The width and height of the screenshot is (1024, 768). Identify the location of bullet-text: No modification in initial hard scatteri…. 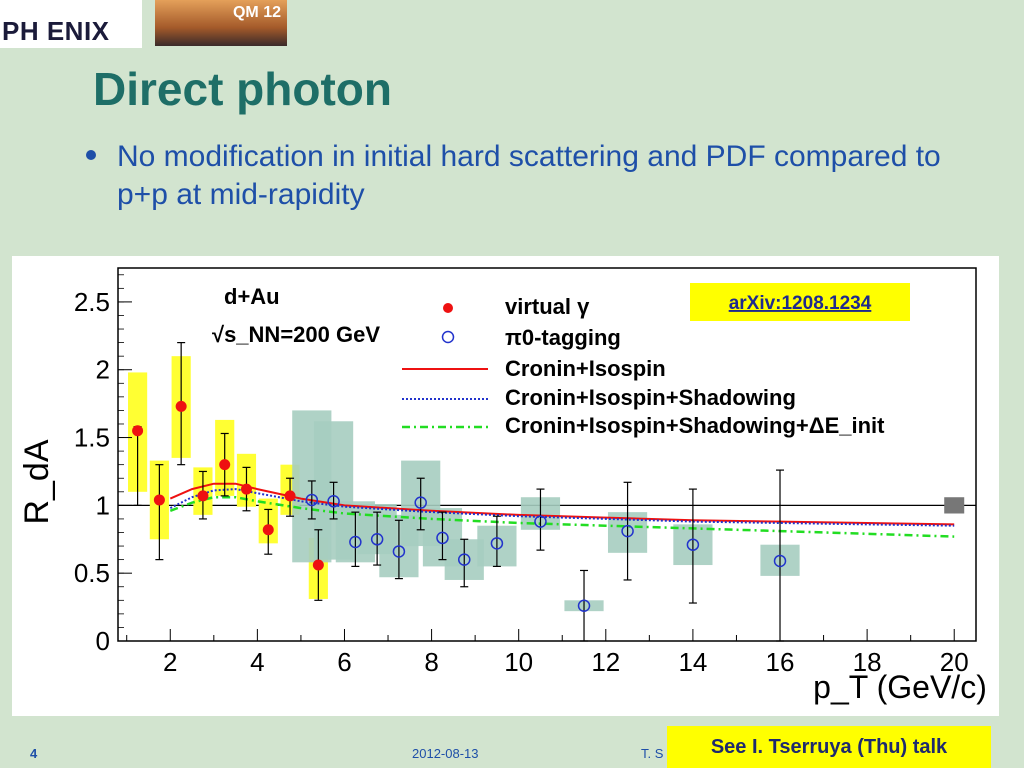
(529, 175).